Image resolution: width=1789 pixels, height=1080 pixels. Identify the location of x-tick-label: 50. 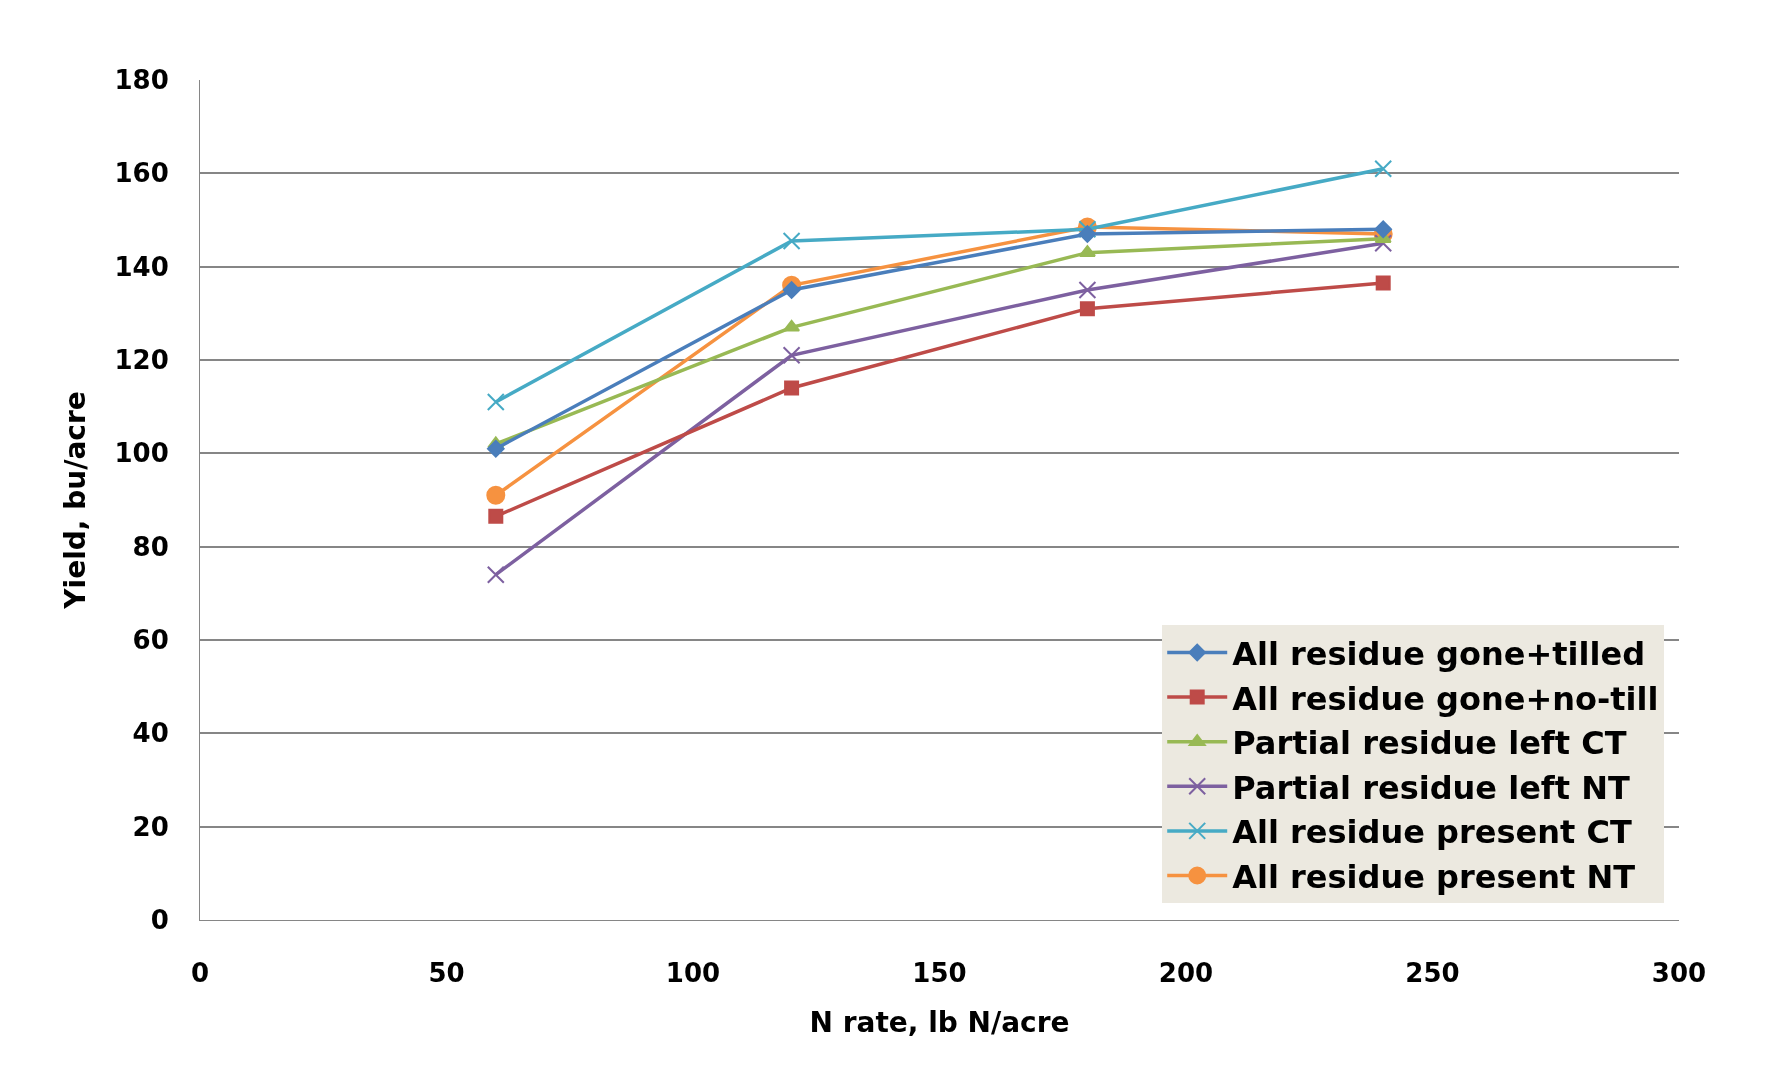
(446, 973).